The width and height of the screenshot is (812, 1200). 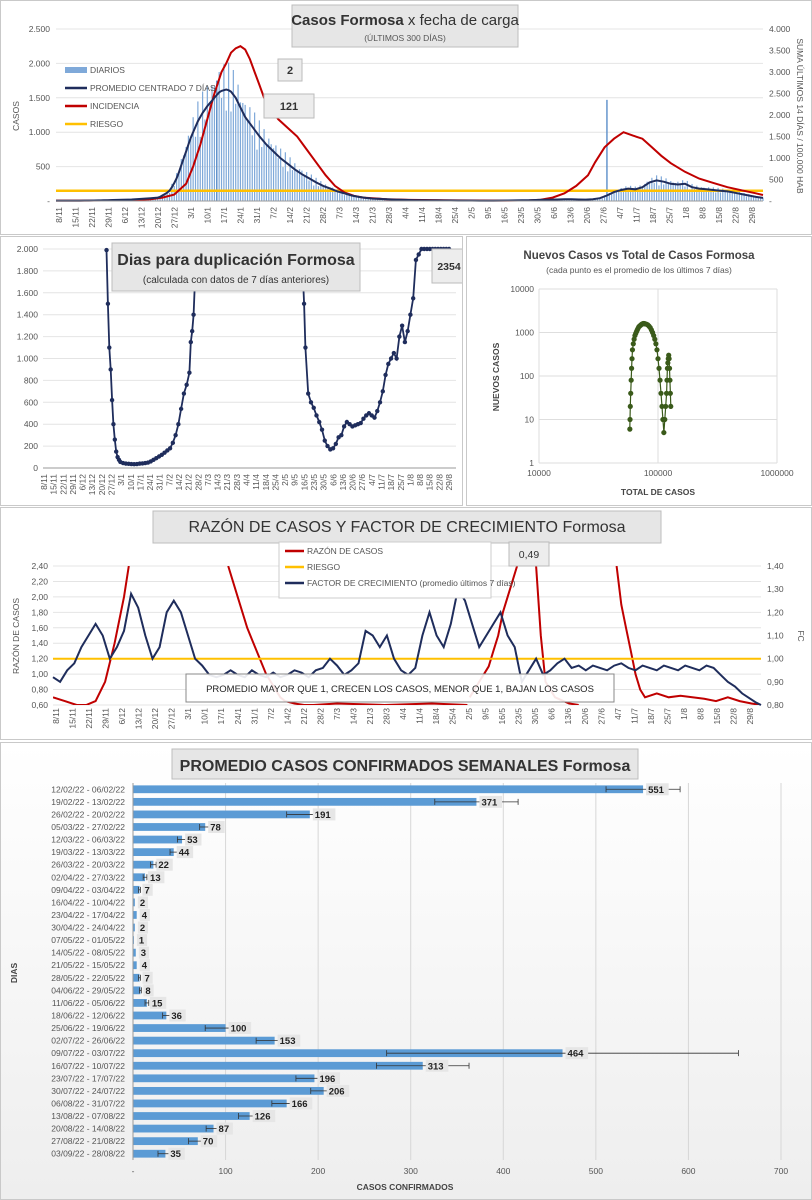 What do you see at coordinates (538, 215) in the screenshot?
I see `c1-x-tick: 30/5` at bounding box center [538, 215].